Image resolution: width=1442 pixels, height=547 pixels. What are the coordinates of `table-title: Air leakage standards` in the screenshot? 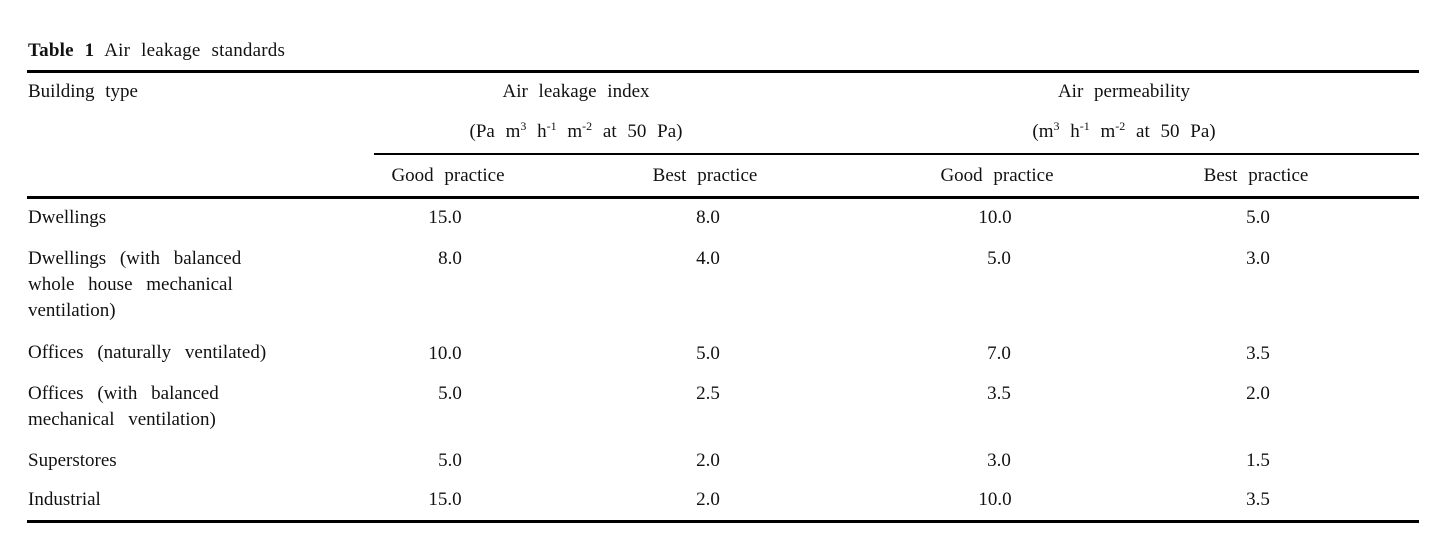 It's located at (195, 50).